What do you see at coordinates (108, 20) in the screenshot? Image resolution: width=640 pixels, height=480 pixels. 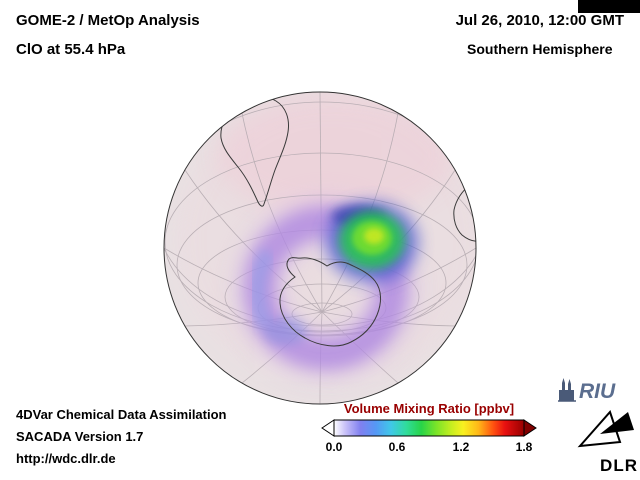 I see `analysis-title: GOME-2 / MetOp Analysis` at bounding box center [108, 20].